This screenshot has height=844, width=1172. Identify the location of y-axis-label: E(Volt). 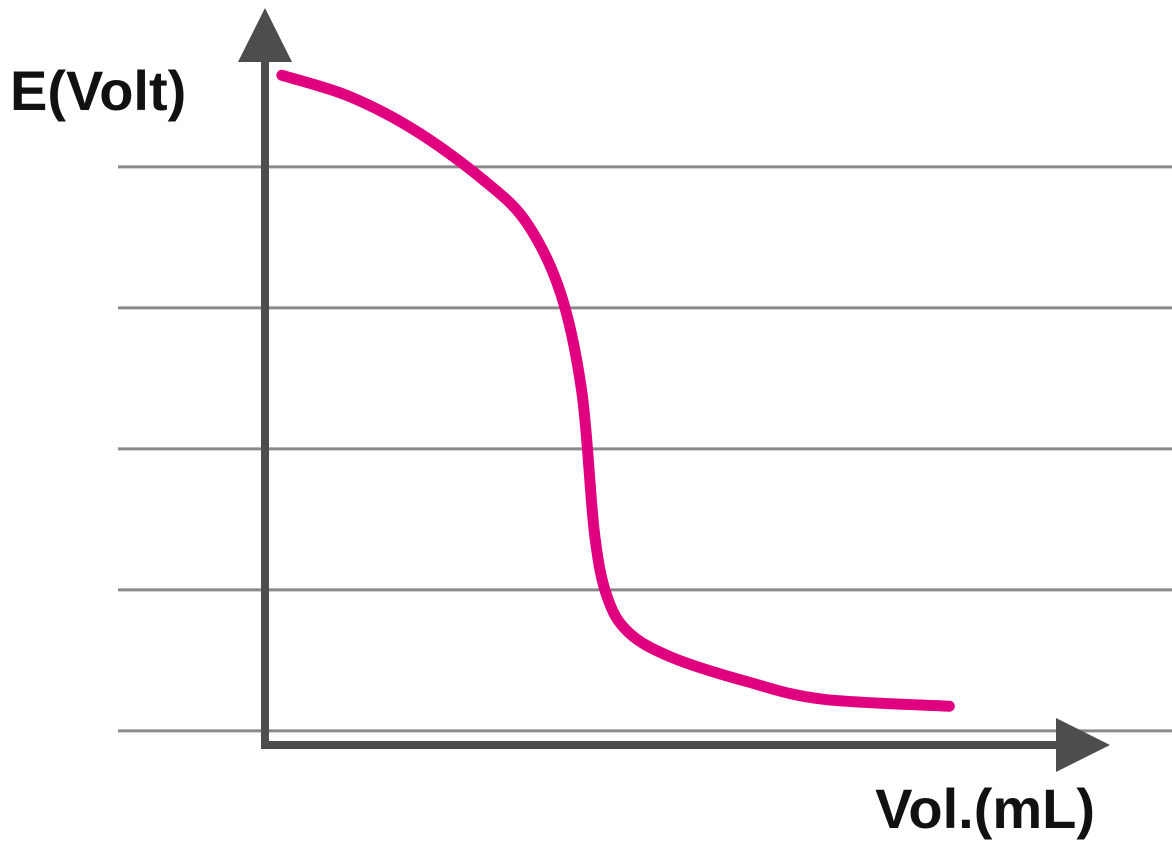
(98, 90).